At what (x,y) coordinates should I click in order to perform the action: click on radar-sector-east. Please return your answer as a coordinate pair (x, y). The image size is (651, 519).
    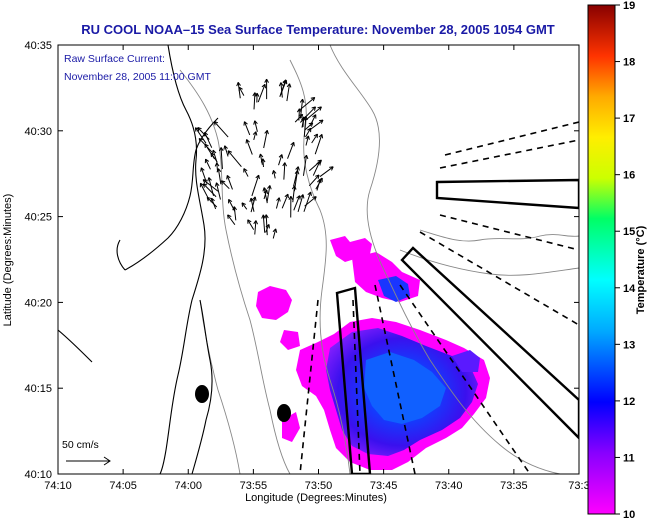
    Looking at the image, I should click on (507, 194).